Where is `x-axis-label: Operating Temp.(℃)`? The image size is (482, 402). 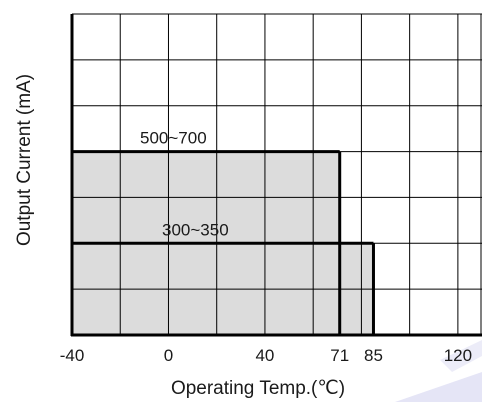 x-axis-label: Operating Temp.(℃) is located at coordinates (258, 388).